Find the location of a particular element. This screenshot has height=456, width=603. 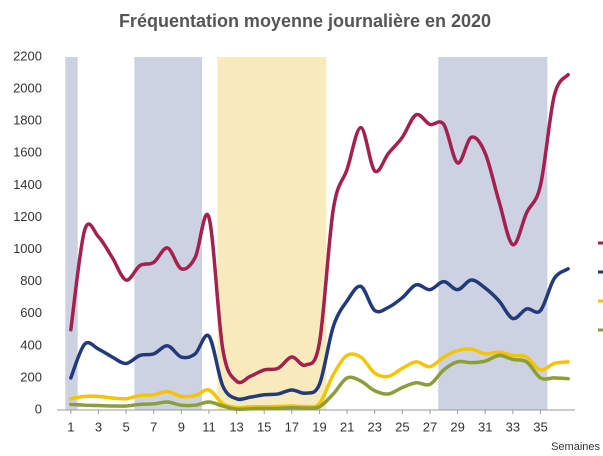

y-tick-label: 1400 is located at coordinates (27, 184).